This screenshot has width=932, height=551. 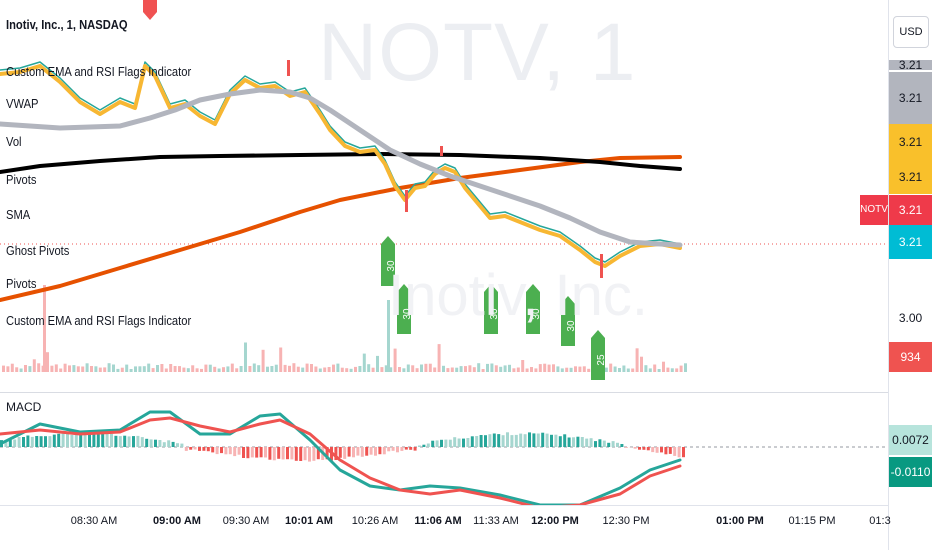 I want to click on time-label: 10:26 AM, so click(x=375, y=521).